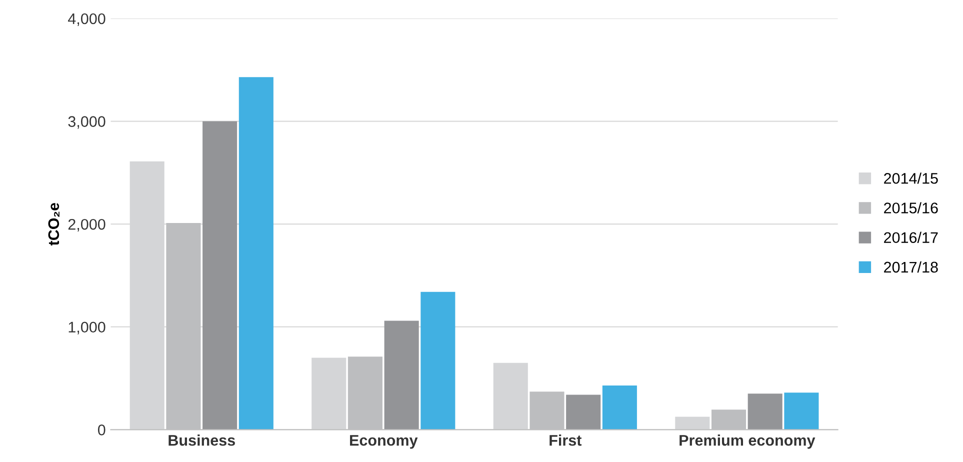 The image size is (963, 462). What do you see at coordinates (87, 225) in the screenshot?
I see `y-tick-label: 2,000` at bounding box center [87, 225].